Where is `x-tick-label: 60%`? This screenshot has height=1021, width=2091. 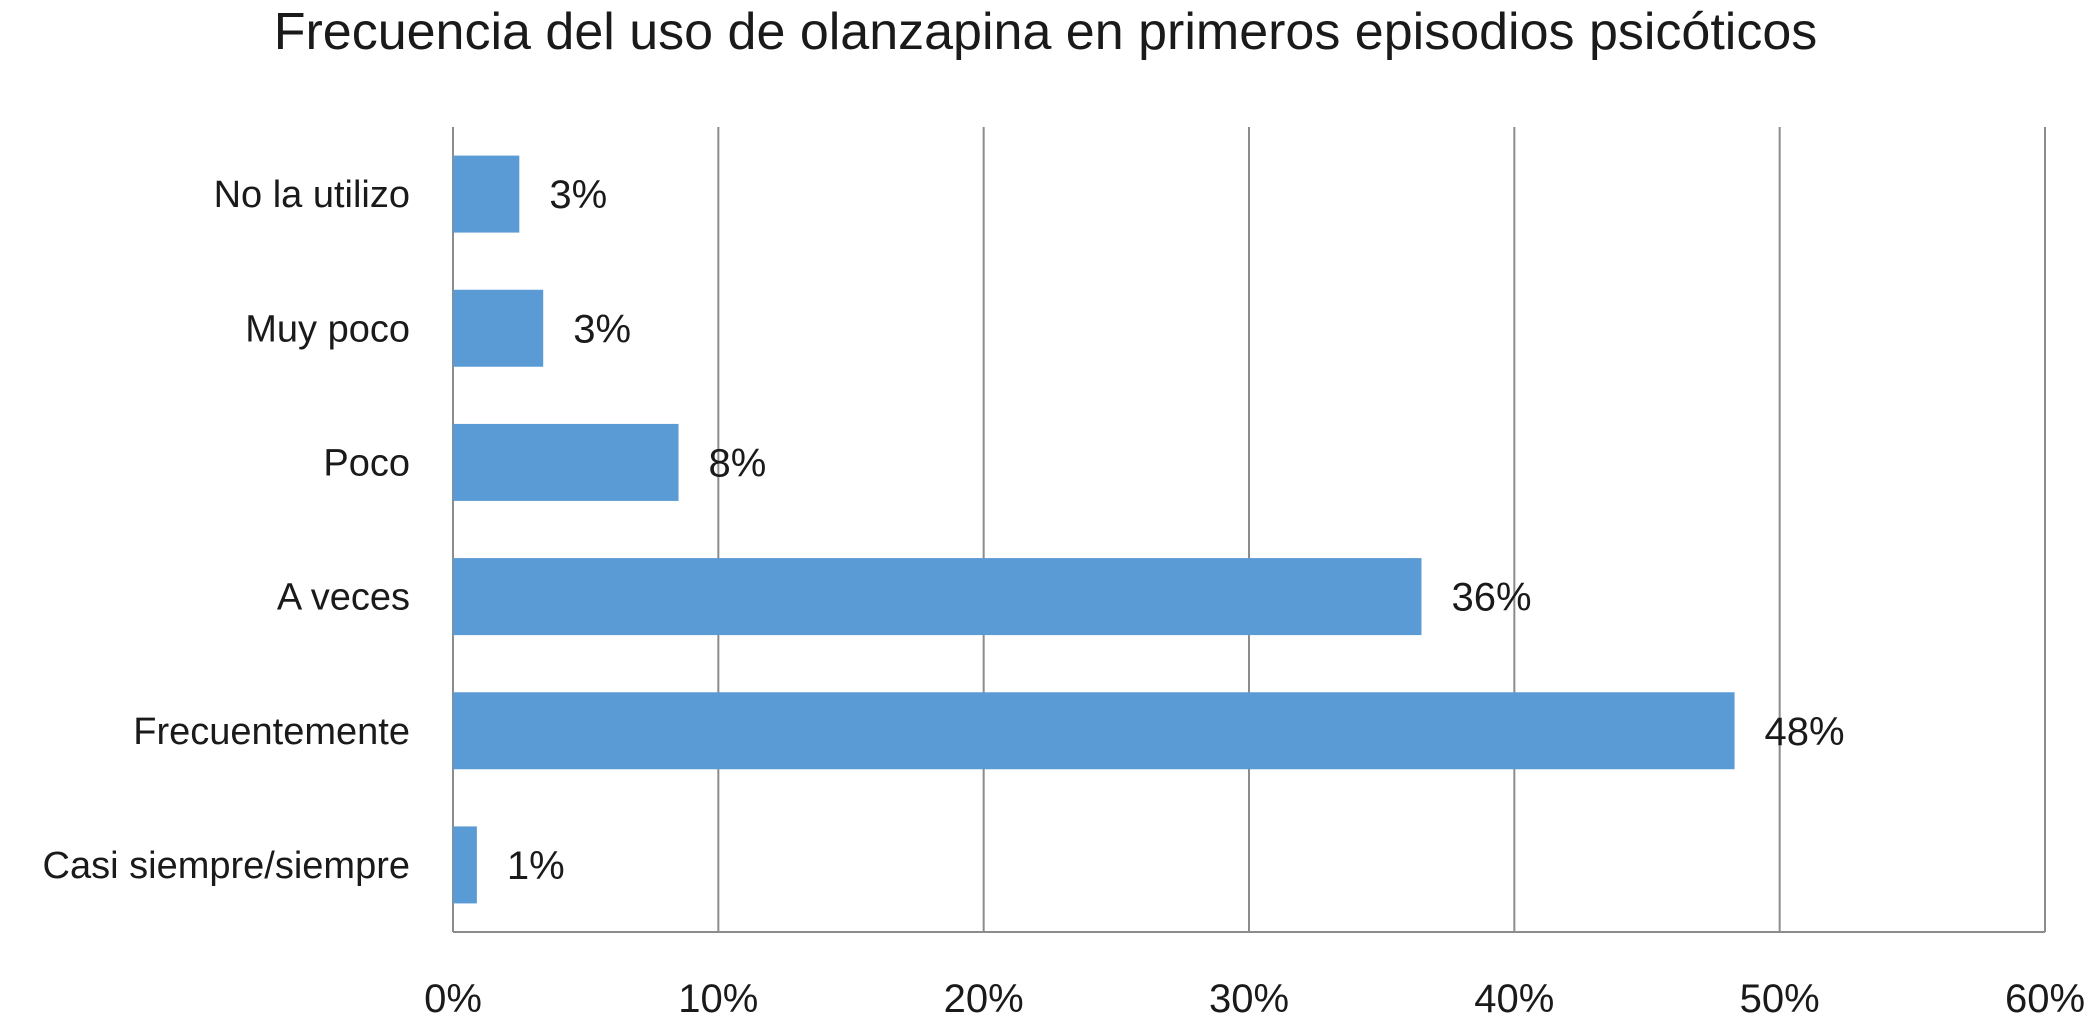 x-tick-label: 60% is located at coordinates (2045, 999).